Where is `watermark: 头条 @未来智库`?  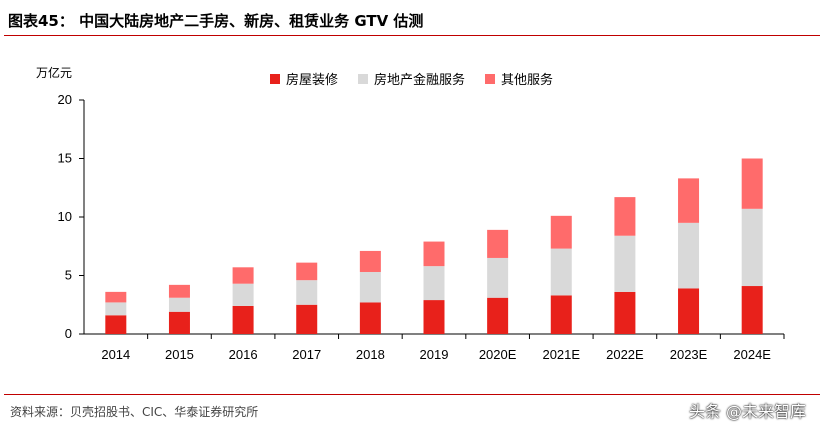
watermark: 头条 @未来智库 is located at coordinates (747, 411).